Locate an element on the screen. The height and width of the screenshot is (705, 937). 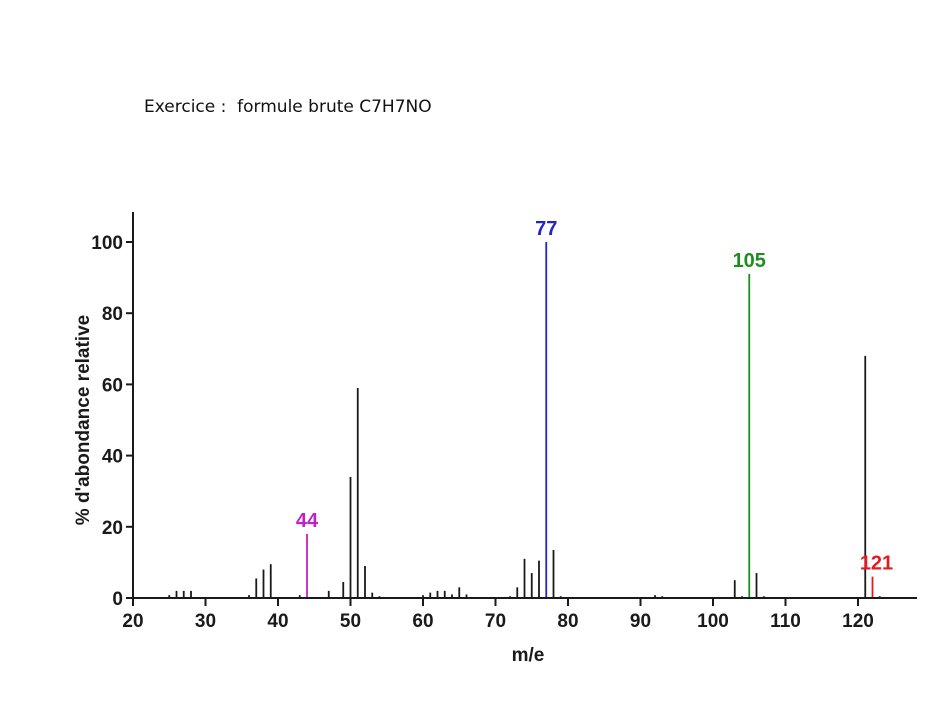
y-tick-label: 60 is located at coordinates (112, 385).